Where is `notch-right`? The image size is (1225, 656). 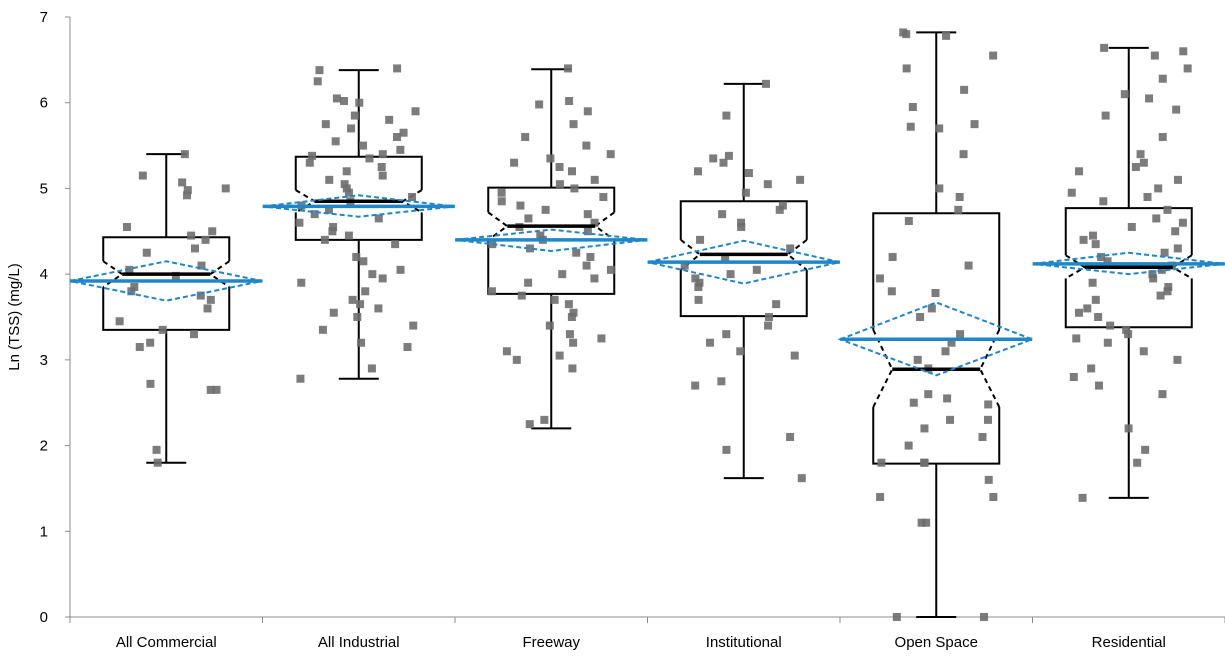
notch-right is located at coordinates (797, 255).